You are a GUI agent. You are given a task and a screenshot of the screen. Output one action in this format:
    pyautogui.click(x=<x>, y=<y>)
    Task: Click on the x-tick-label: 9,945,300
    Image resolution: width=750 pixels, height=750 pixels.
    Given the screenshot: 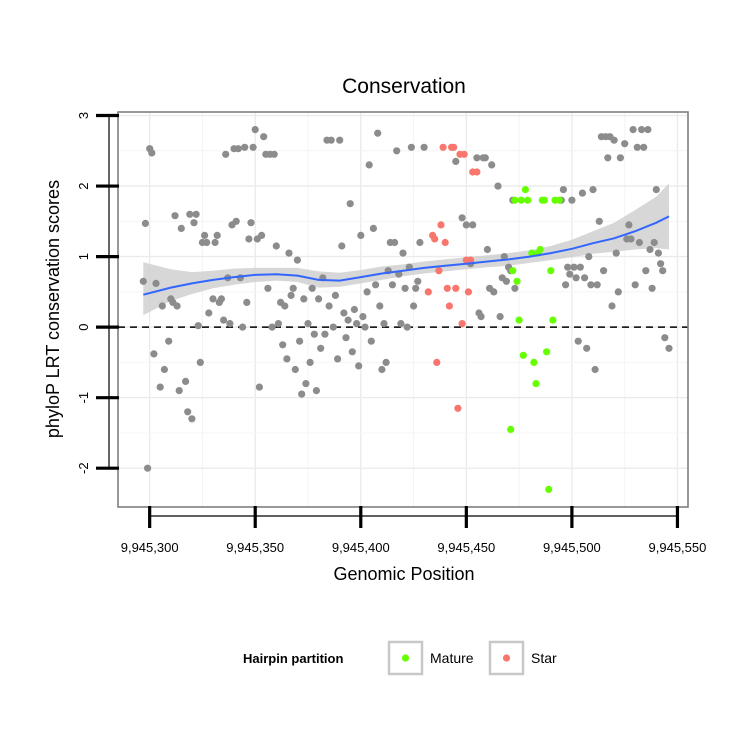 What is the action you would take?
    pyautogui.click(x=150, y=547)
    